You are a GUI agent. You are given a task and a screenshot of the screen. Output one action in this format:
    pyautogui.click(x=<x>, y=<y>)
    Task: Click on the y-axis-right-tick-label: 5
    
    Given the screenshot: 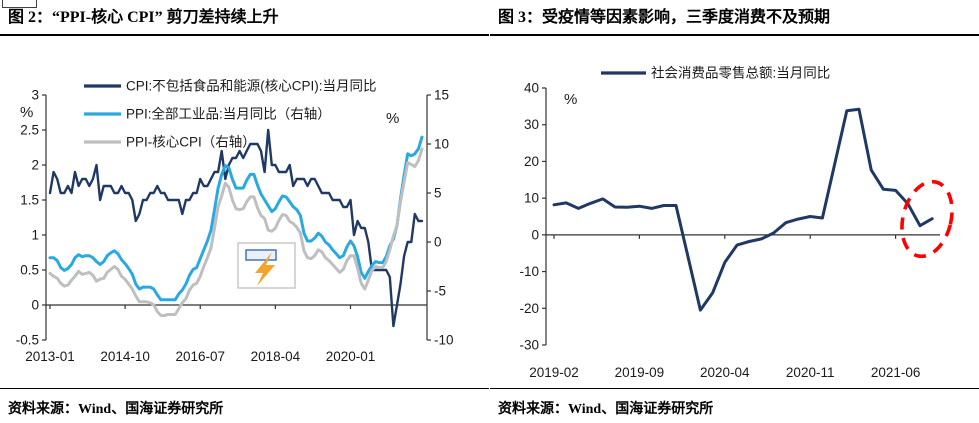 What is the action you would take?
    pyautogui.click(x=438, y=193)
    